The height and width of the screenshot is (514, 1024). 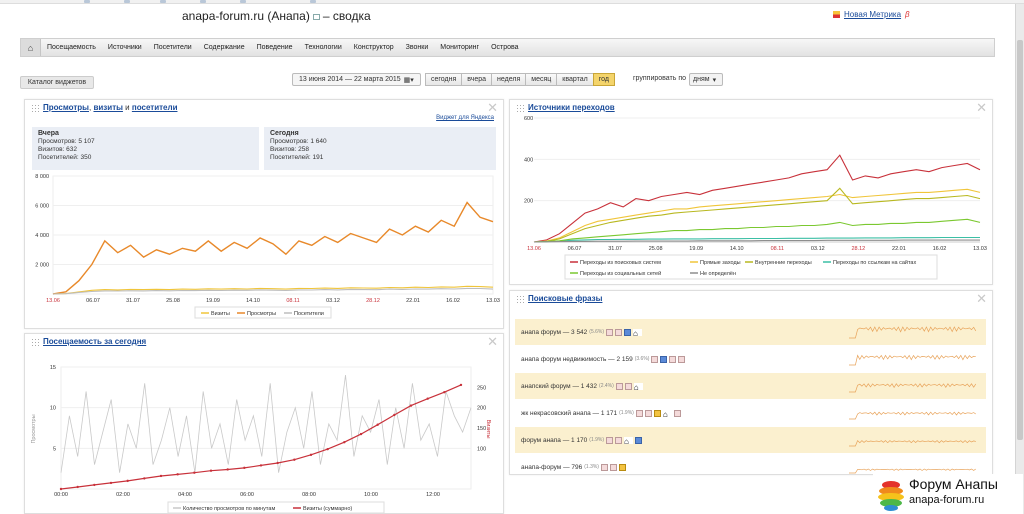 I want to click on date-range-value: 13 июня 2014 — 22 марта 2015, so click(x=350, y=79).